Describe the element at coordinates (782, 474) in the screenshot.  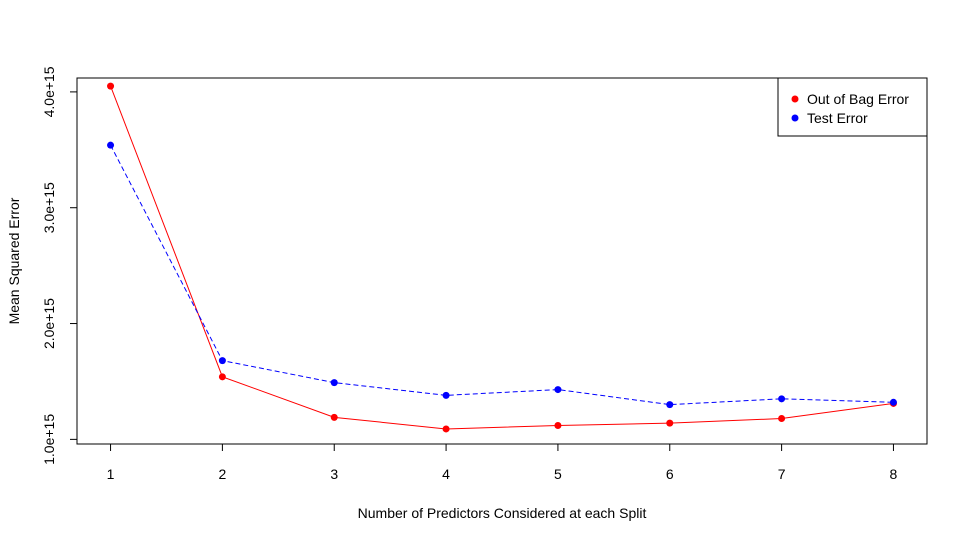
I see `x-tick-label: 7` at that location.